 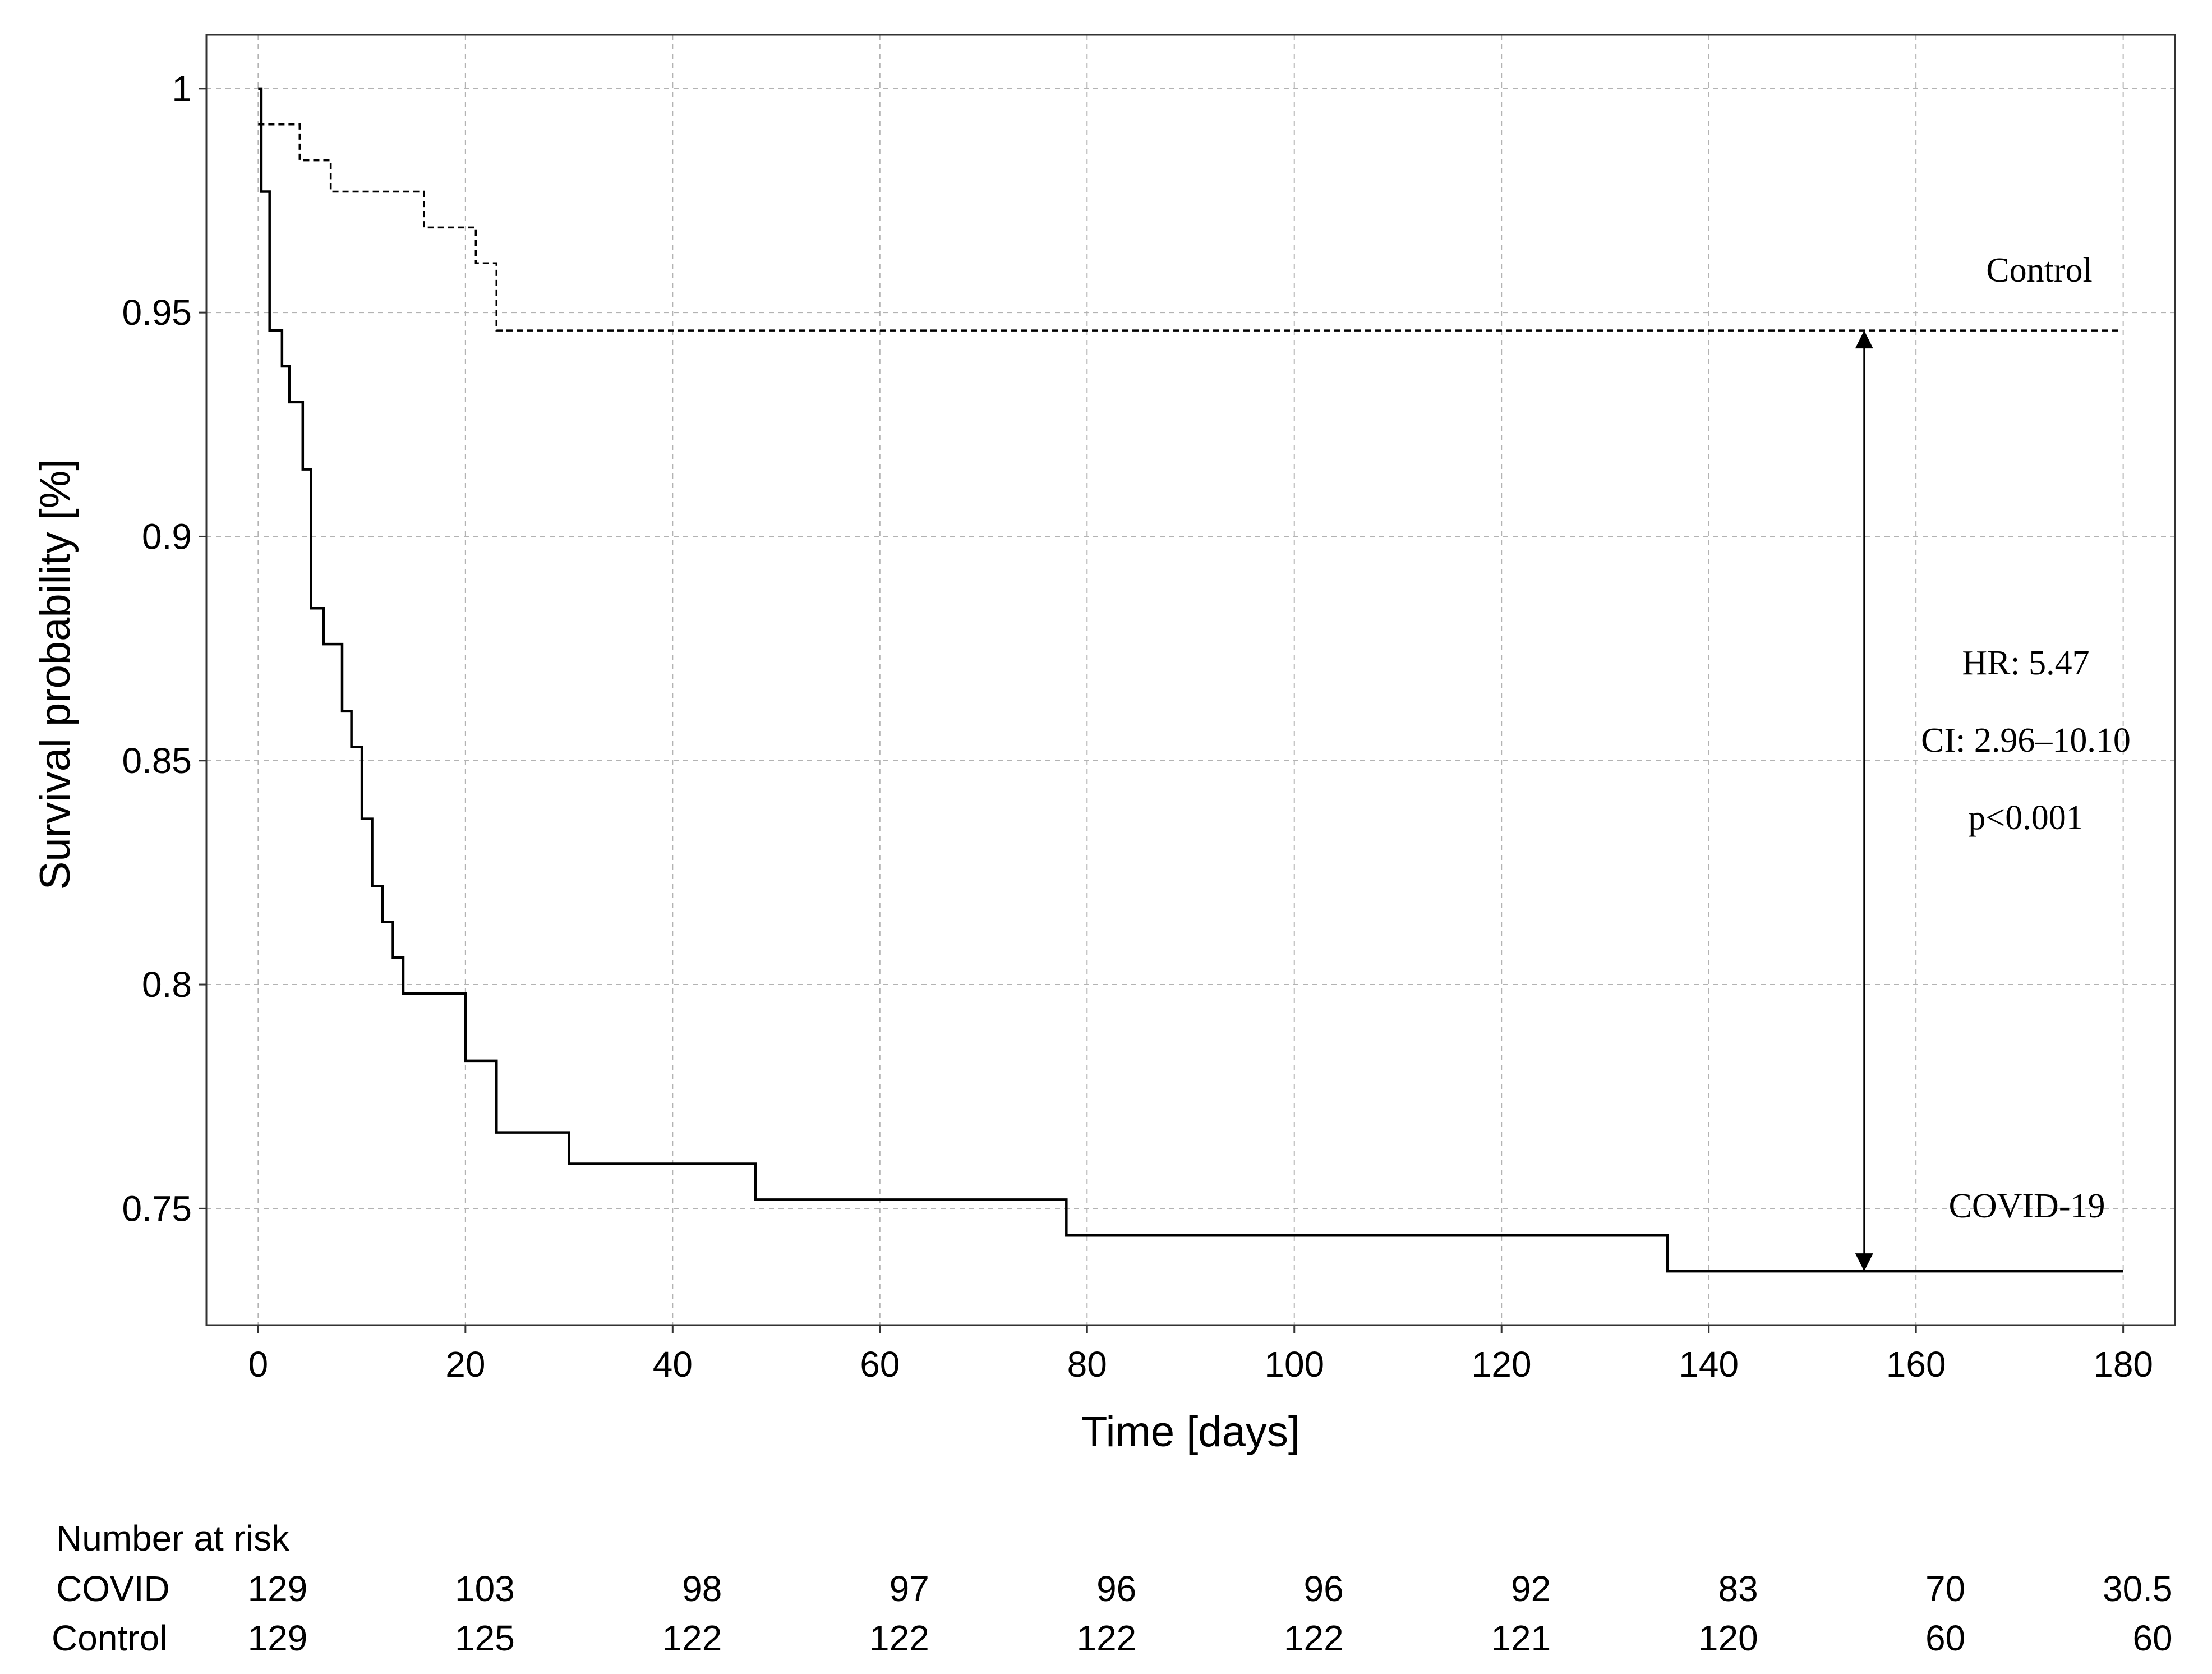 I want to click on risk-value: 121, so click(x=1521, y=1638).